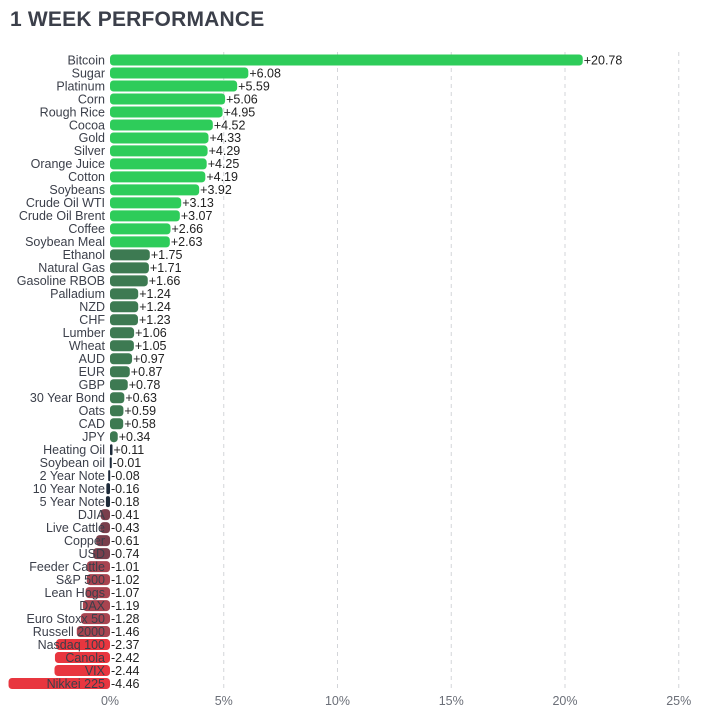 The width and height of the screenshot is (725, 726). Describe the element at coordinates (92, 424) in the screenshot. I see `category-label: CAD` at that location.